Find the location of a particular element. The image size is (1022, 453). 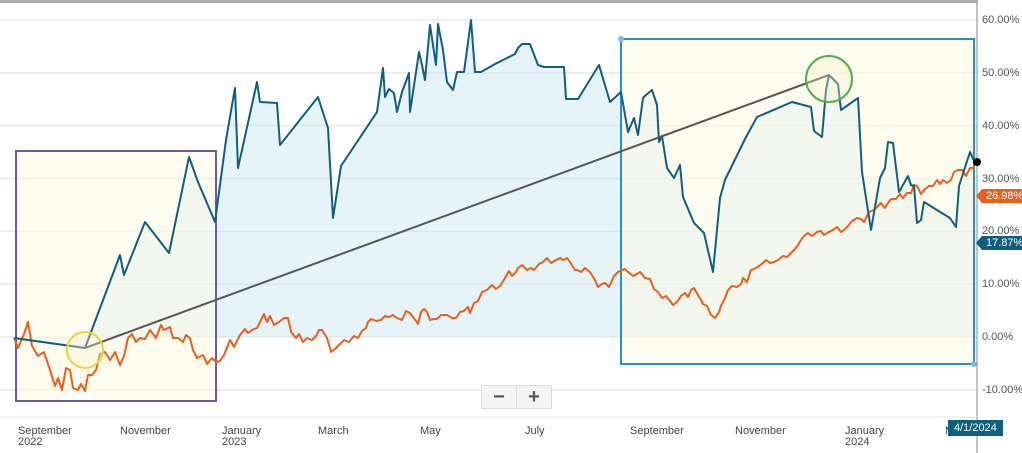

rect-resize-handle-bottom is located at coordinates (974, 364).